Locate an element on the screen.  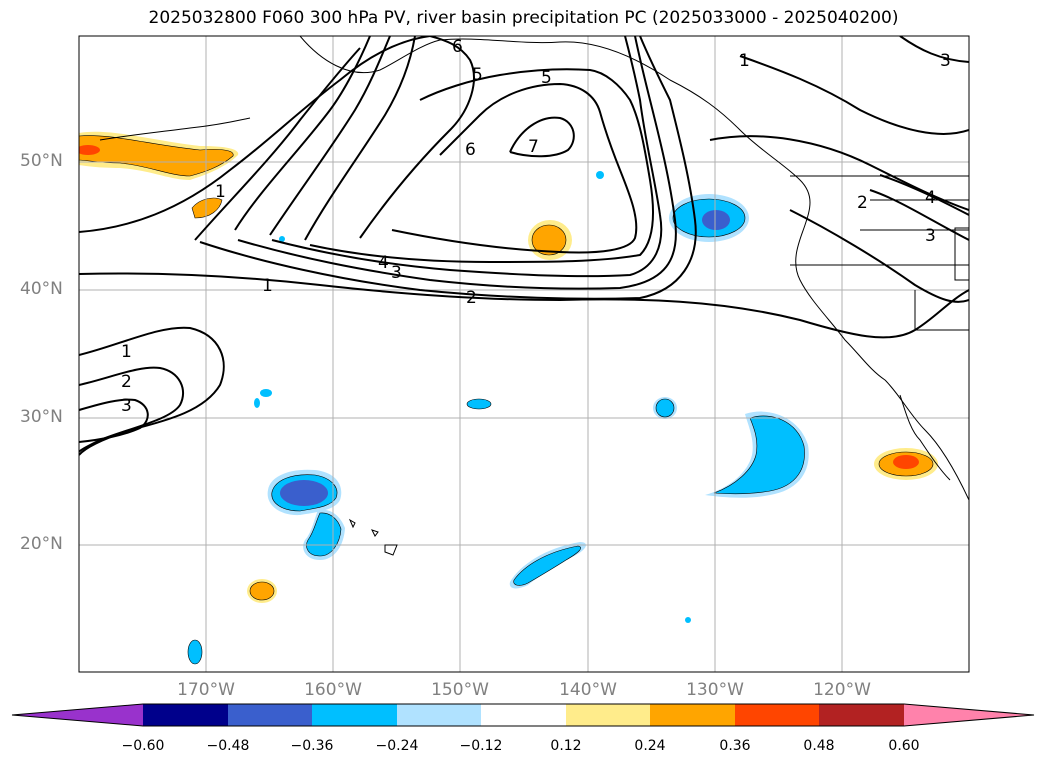
colorbar-extend-min is located at coordinates (77, 715).